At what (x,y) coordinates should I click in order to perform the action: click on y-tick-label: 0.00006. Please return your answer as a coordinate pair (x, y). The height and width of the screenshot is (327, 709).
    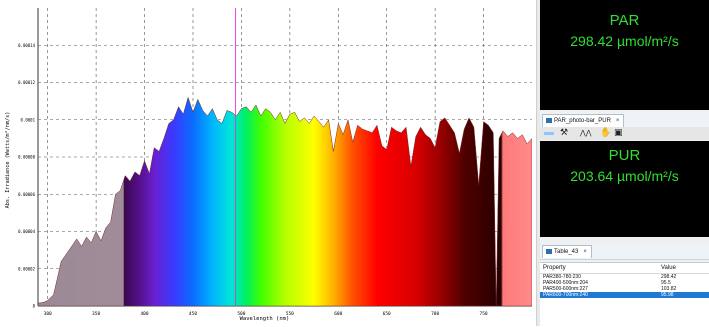
    Looking at the image, I should click on (26, 194).